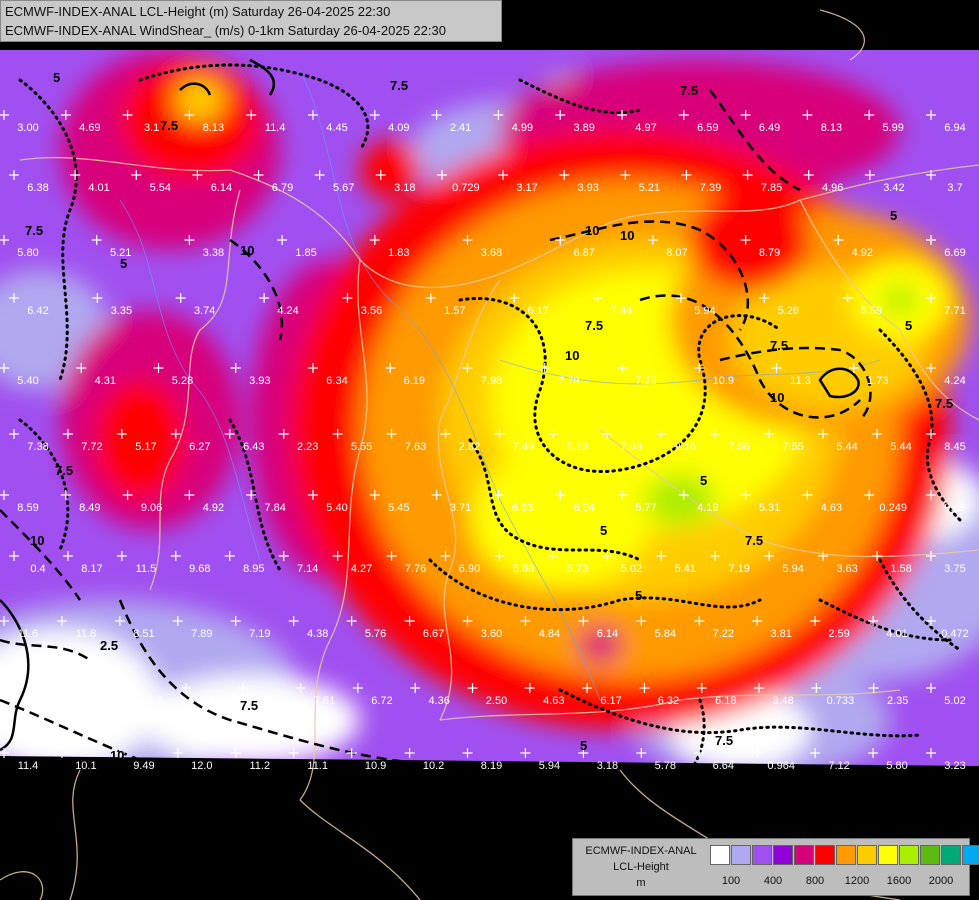  Describe the element at coordinates (900, 569) in the screenshot. I see `grid-value-label: 1.58` at that location.